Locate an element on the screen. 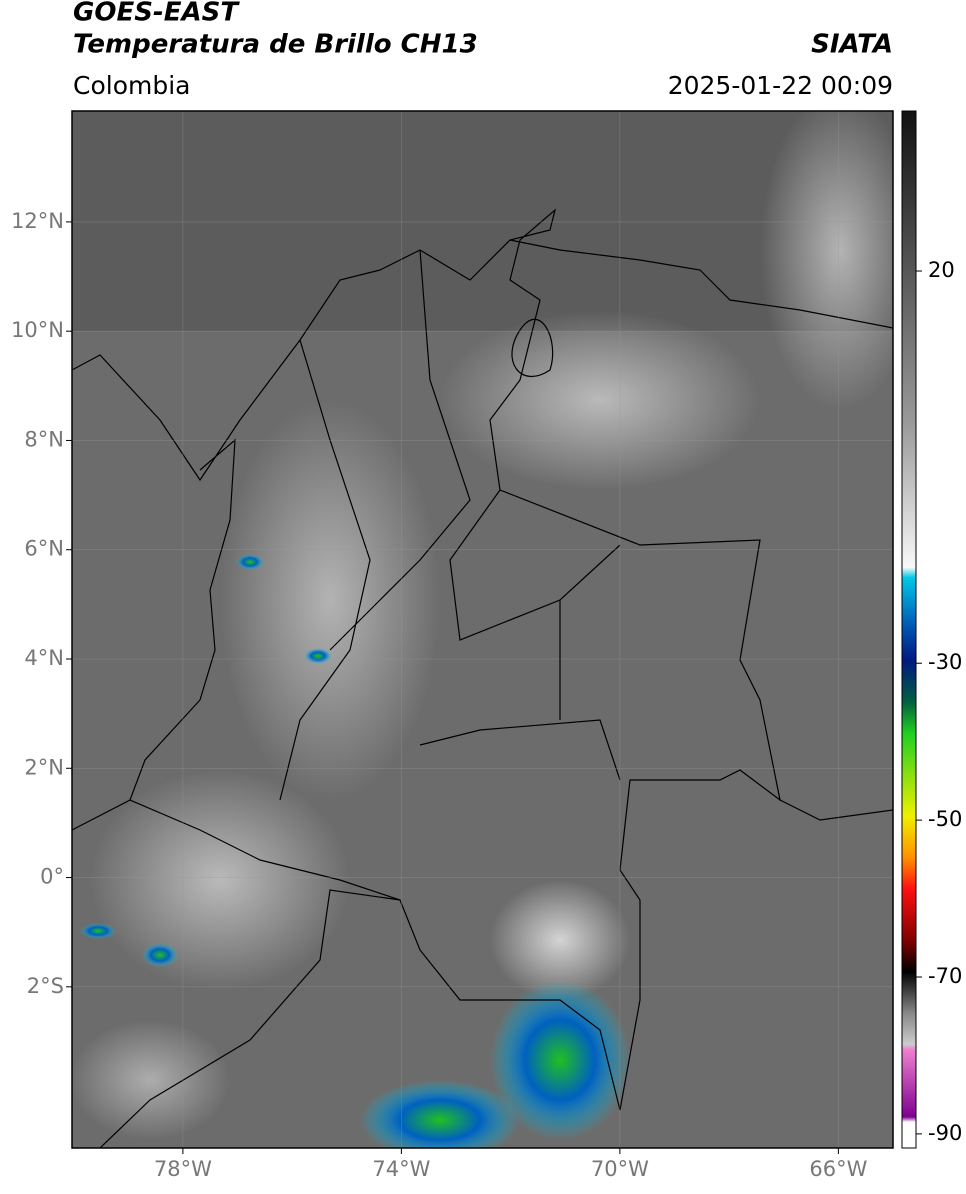  lat-tick-label: 2°S is located at coordinates (45, 986).